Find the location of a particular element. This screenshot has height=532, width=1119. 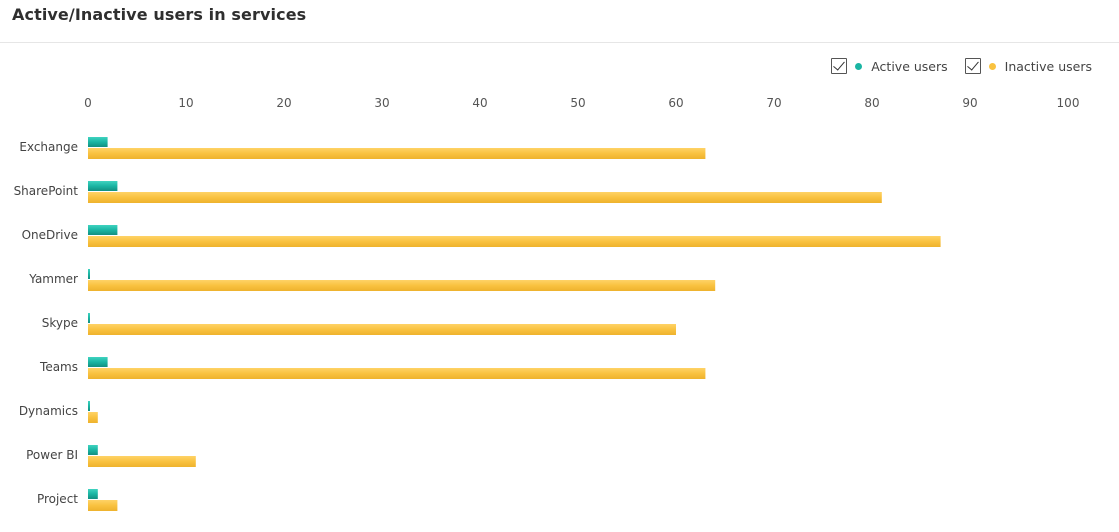

x-tick-label: 60 is located at coordinates (675, 103).